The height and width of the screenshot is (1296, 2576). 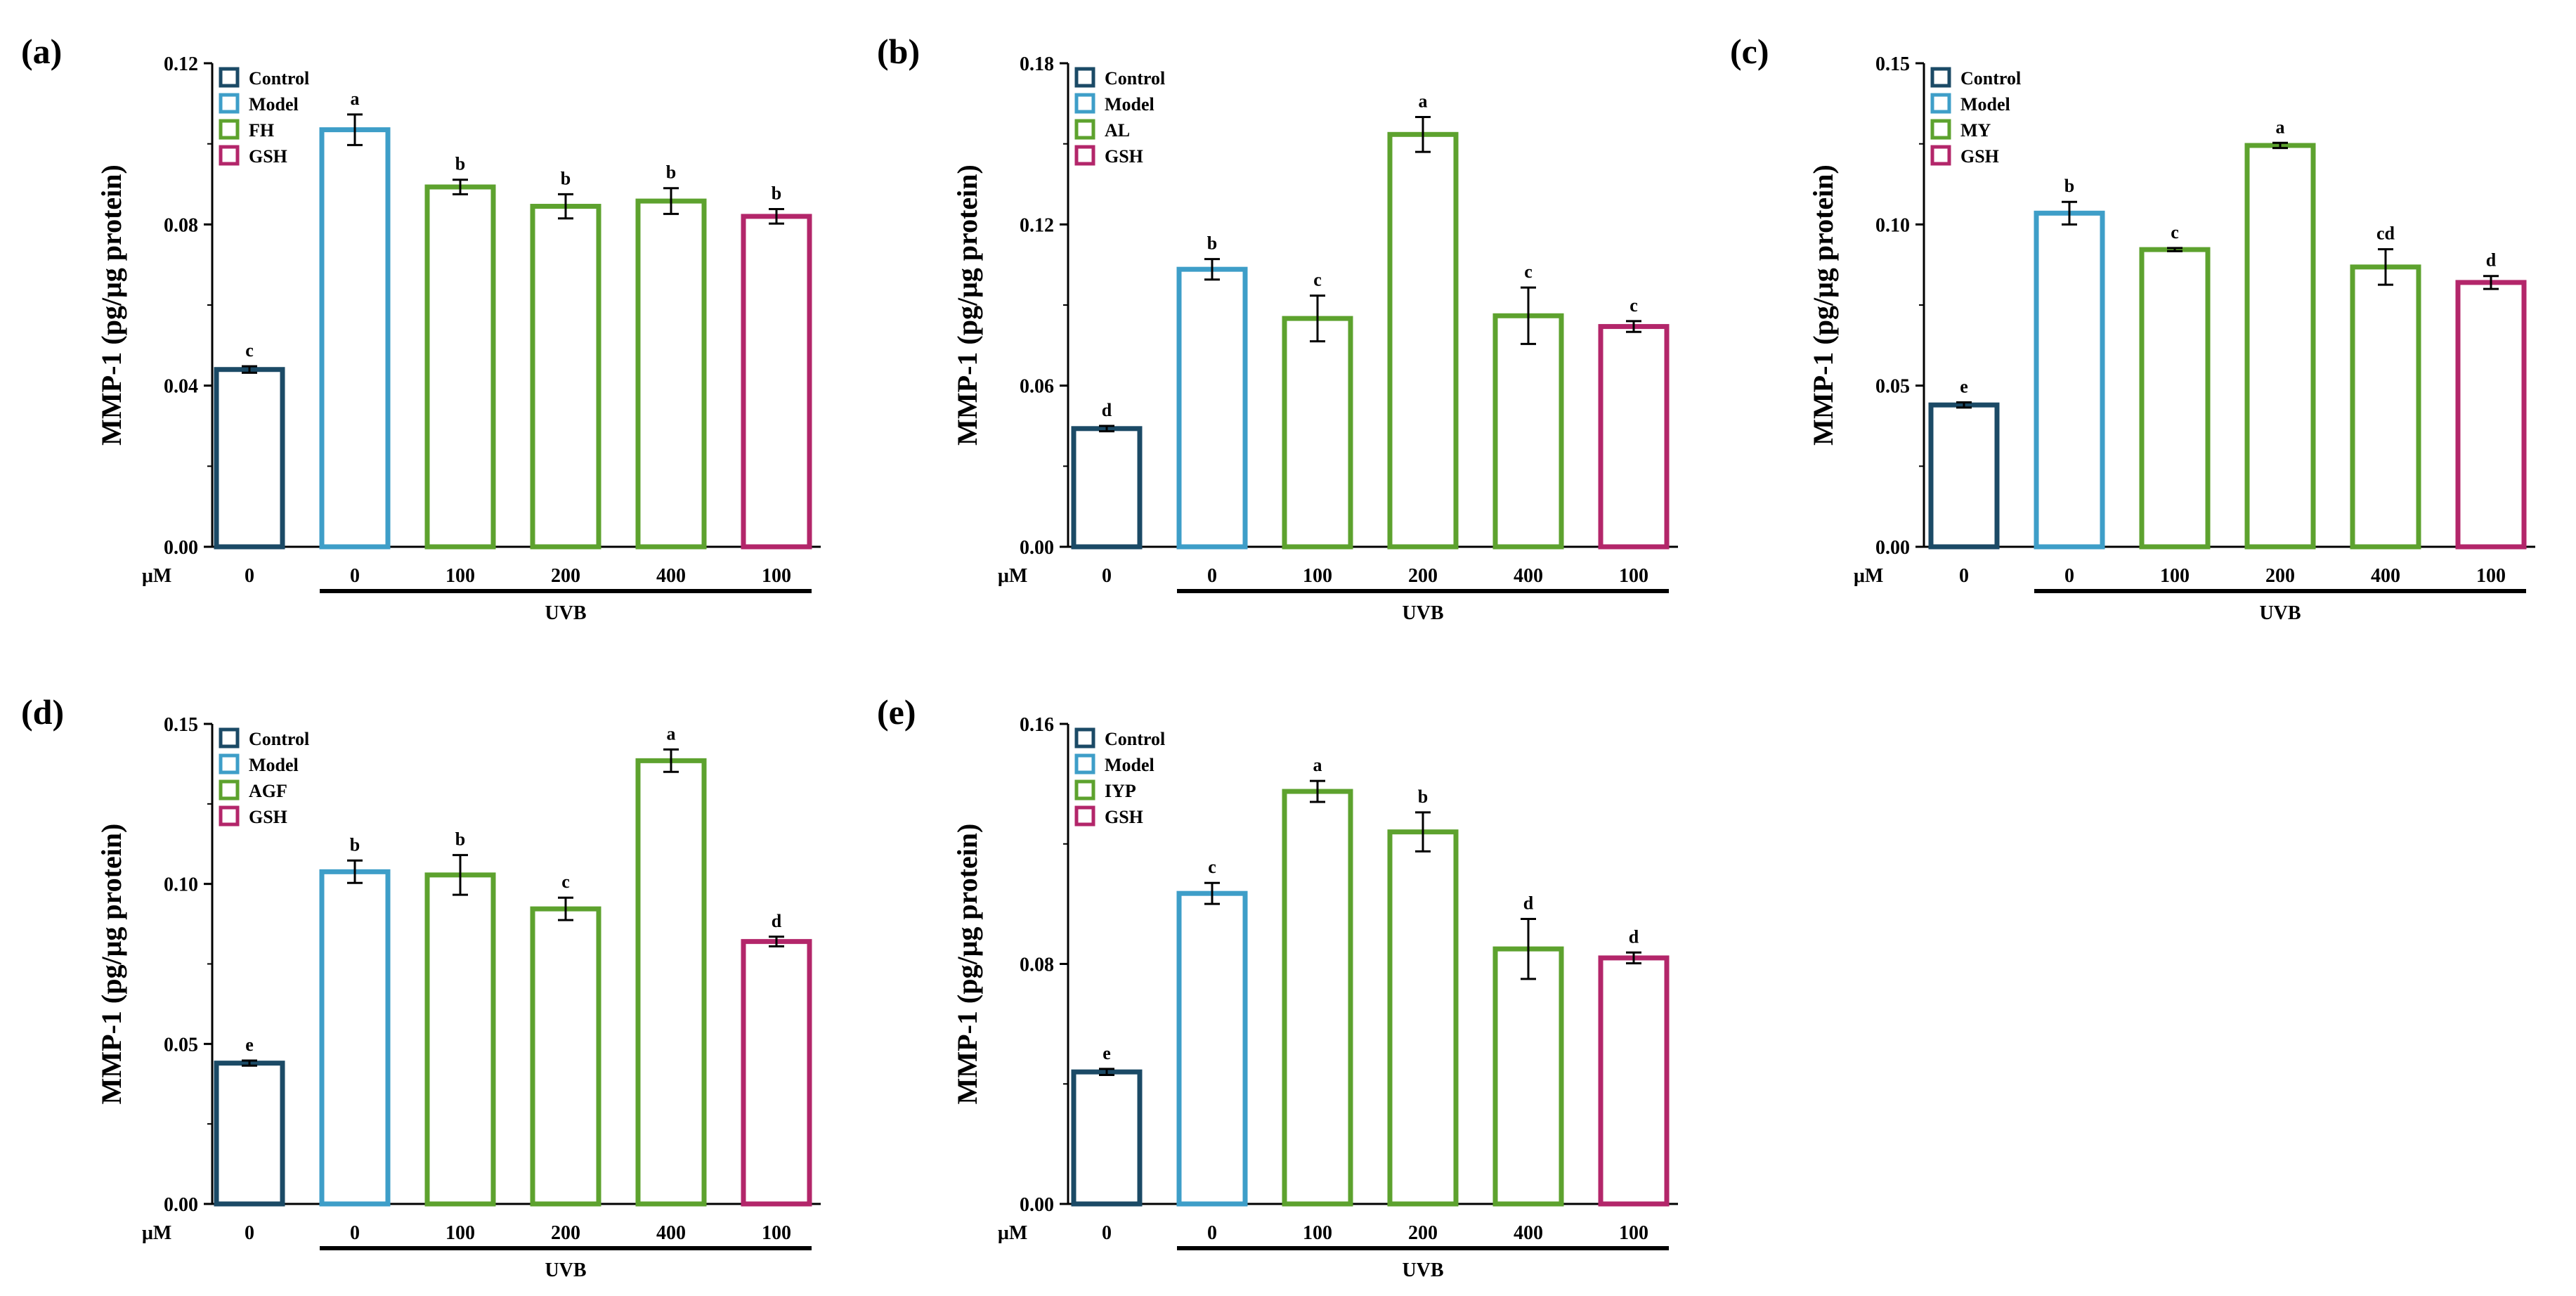 I want to click on legend-label: AL, so click(x=1117, y=130).